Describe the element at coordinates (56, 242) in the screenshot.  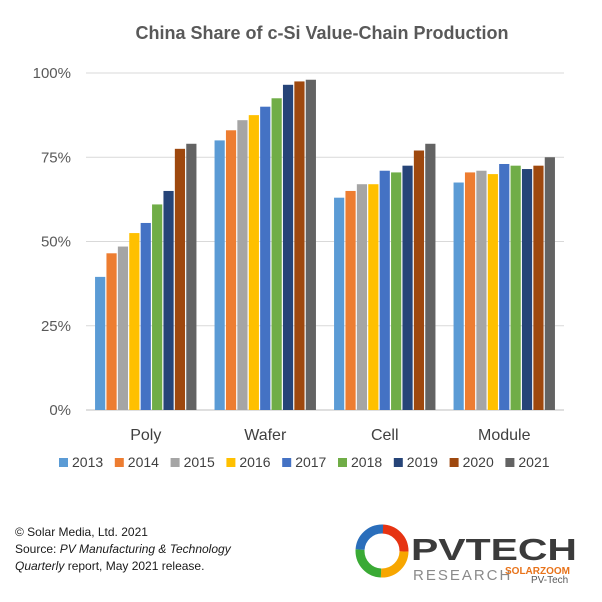
I see `y-tick-label: 50%` at that location.